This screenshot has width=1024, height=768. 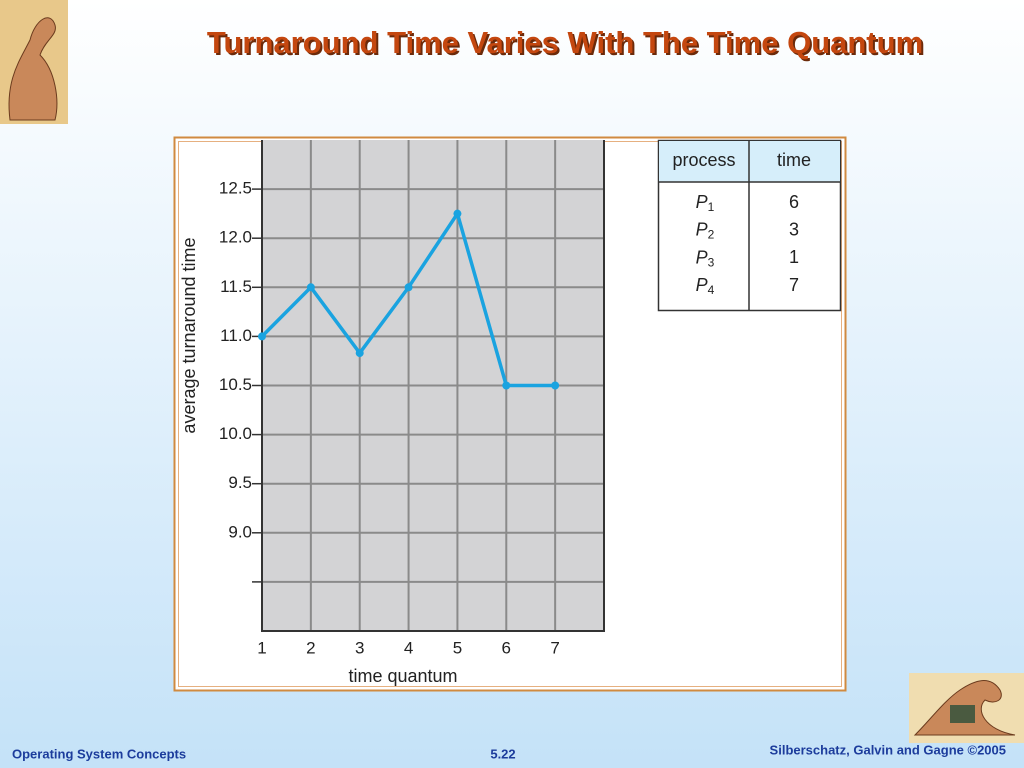 I want to click on y-axis-label: average turnaround time, so click(x=189, y=335).